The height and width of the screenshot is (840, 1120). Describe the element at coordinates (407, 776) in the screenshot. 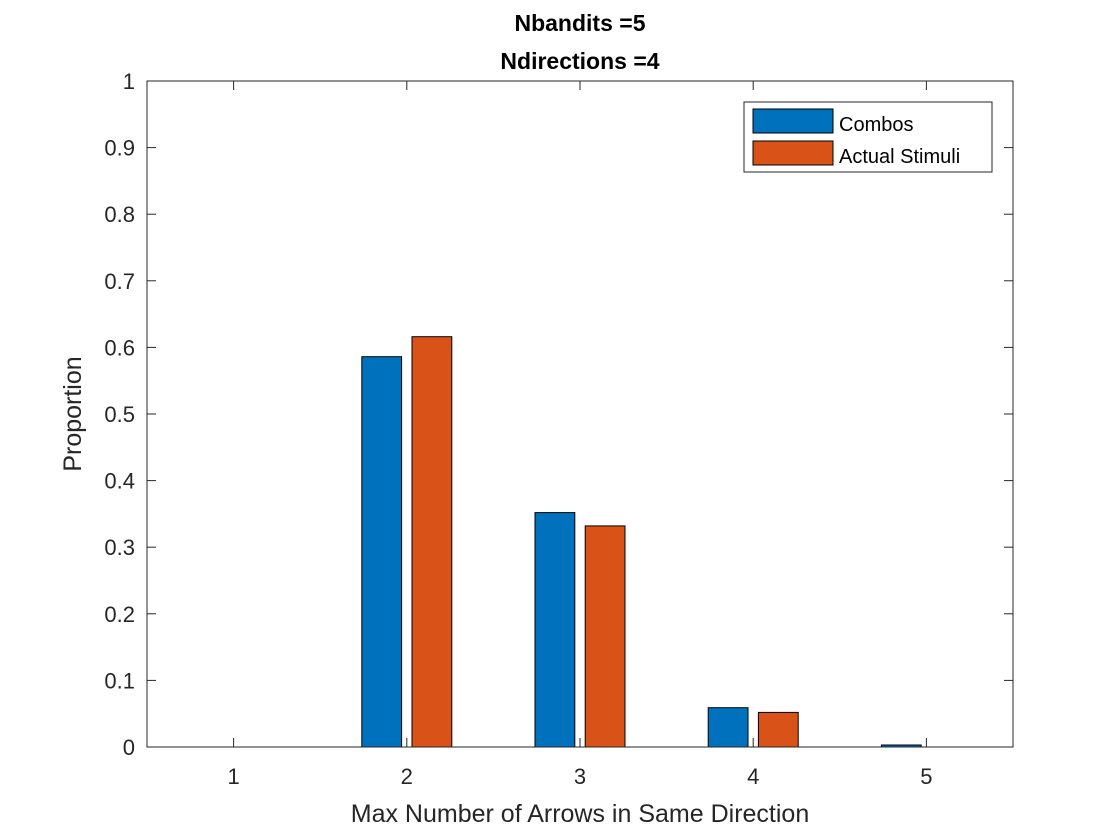

I see `x-tick-label: 2` at that location.